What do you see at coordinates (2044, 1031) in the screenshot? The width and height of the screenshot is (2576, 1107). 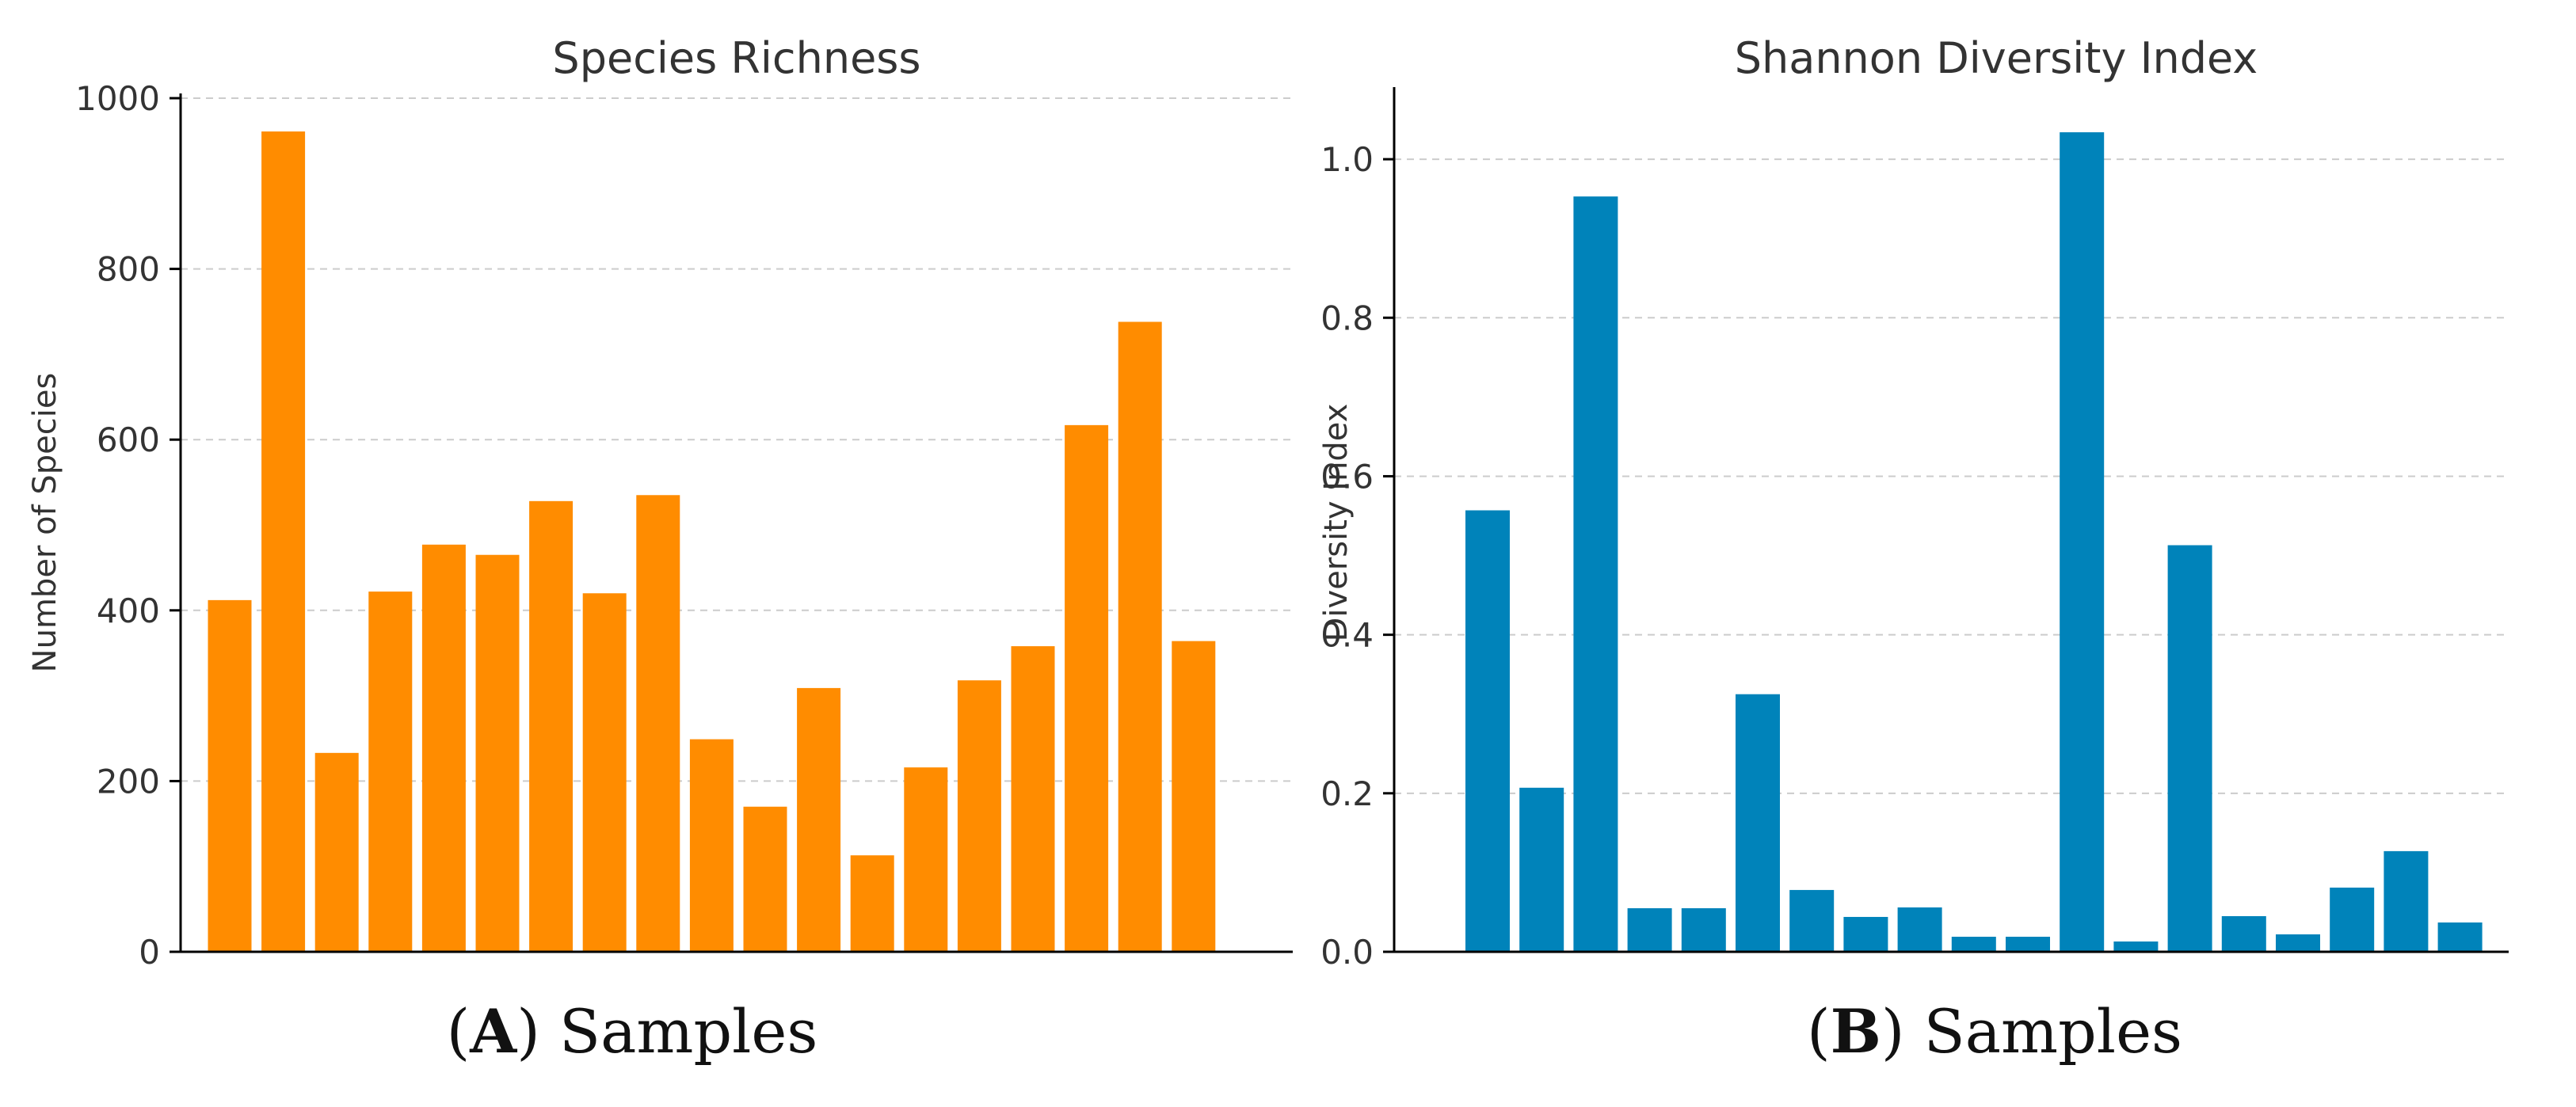 I see `caption-b-text: Samples` at bounding box center [2044, 1031].